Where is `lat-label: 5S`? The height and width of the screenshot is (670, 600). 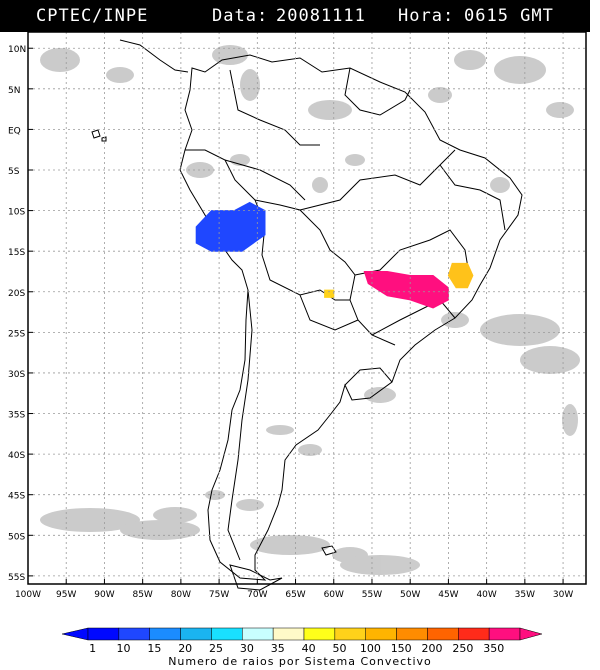
lat-label: 5S is located at coordinates (14, 172).